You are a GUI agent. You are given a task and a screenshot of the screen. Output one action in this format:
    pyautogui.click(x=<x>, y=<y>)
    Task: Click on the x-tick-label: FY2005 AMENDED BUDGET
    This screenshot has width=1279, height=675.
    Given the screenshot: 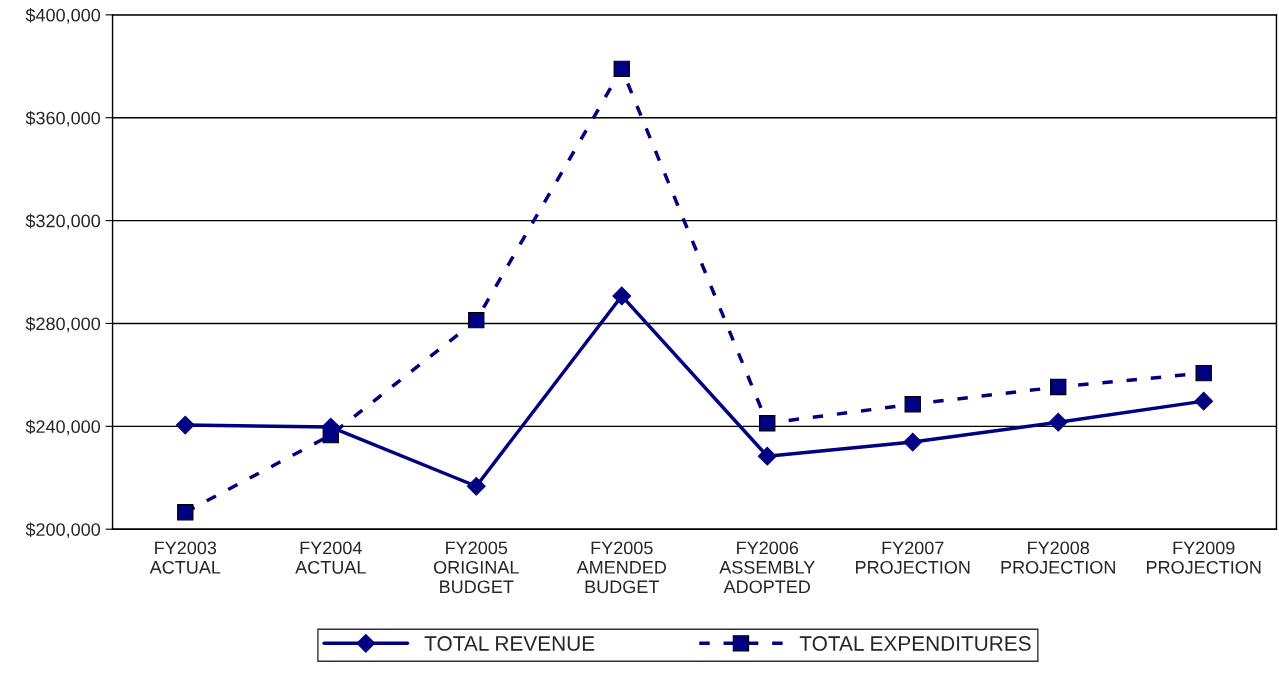 What is the action you would take?
    pyautogui.click(x=621, y=567)
    